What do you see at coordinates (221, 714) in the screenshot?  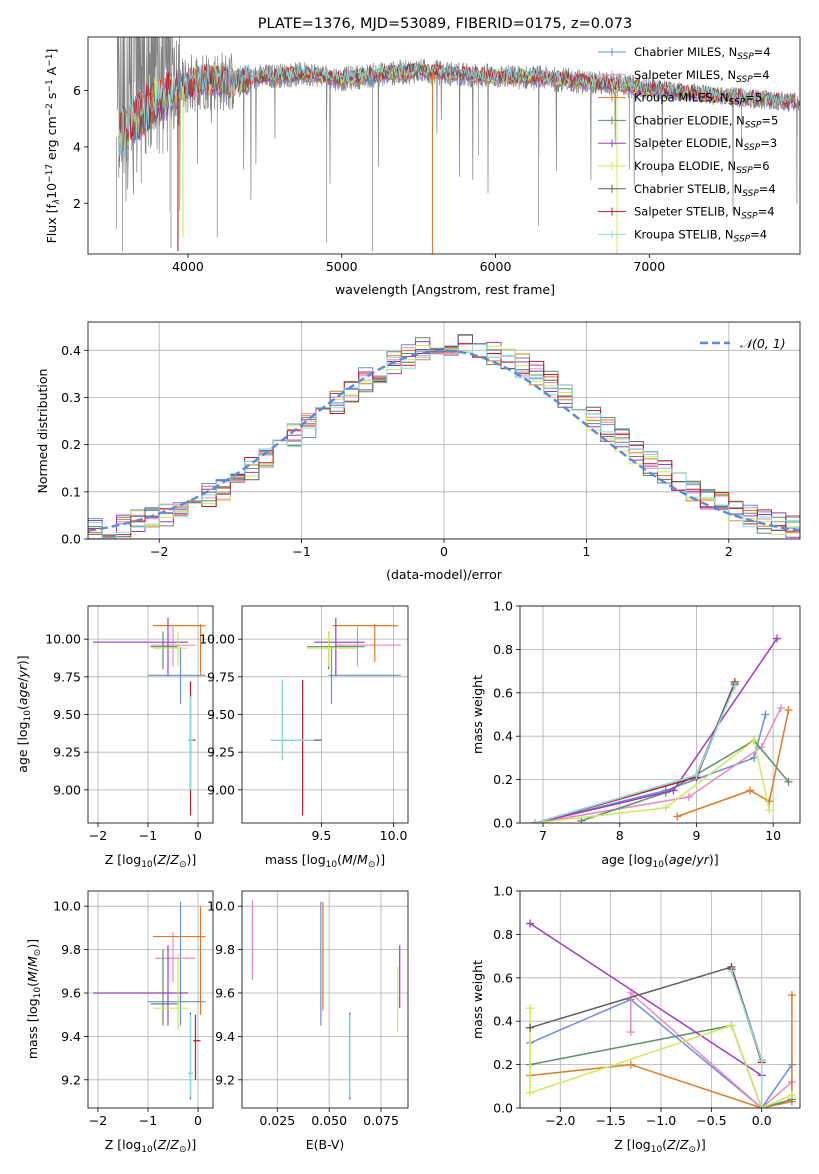 I see `y-tick-label: 9.50` at bounding box center [221, 714].